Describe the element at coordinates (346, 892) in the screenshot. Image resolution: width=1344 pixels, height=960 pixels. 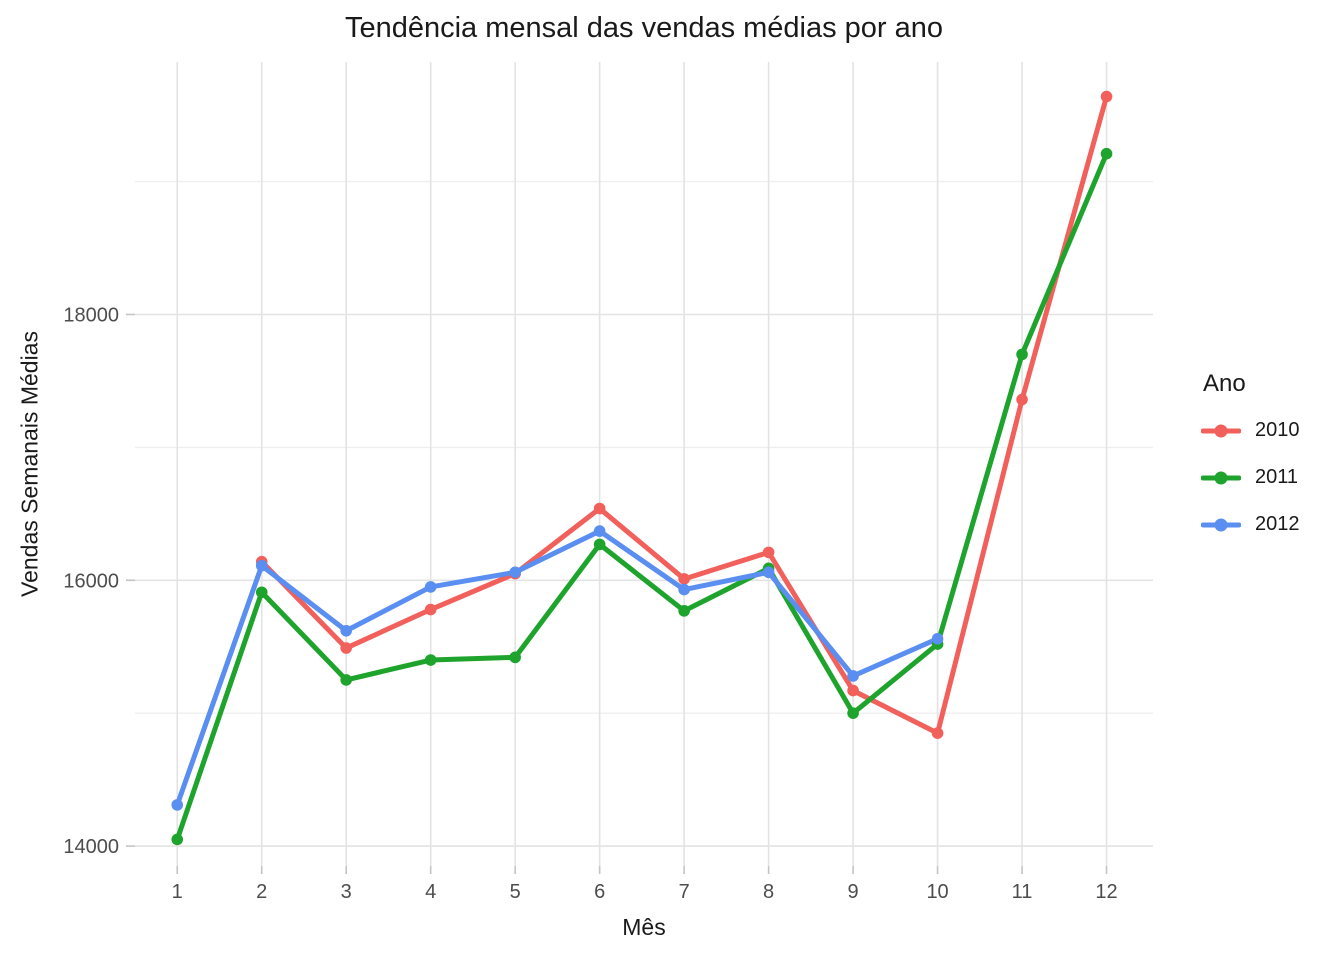
I see `x-tick-label: 3` at that location.